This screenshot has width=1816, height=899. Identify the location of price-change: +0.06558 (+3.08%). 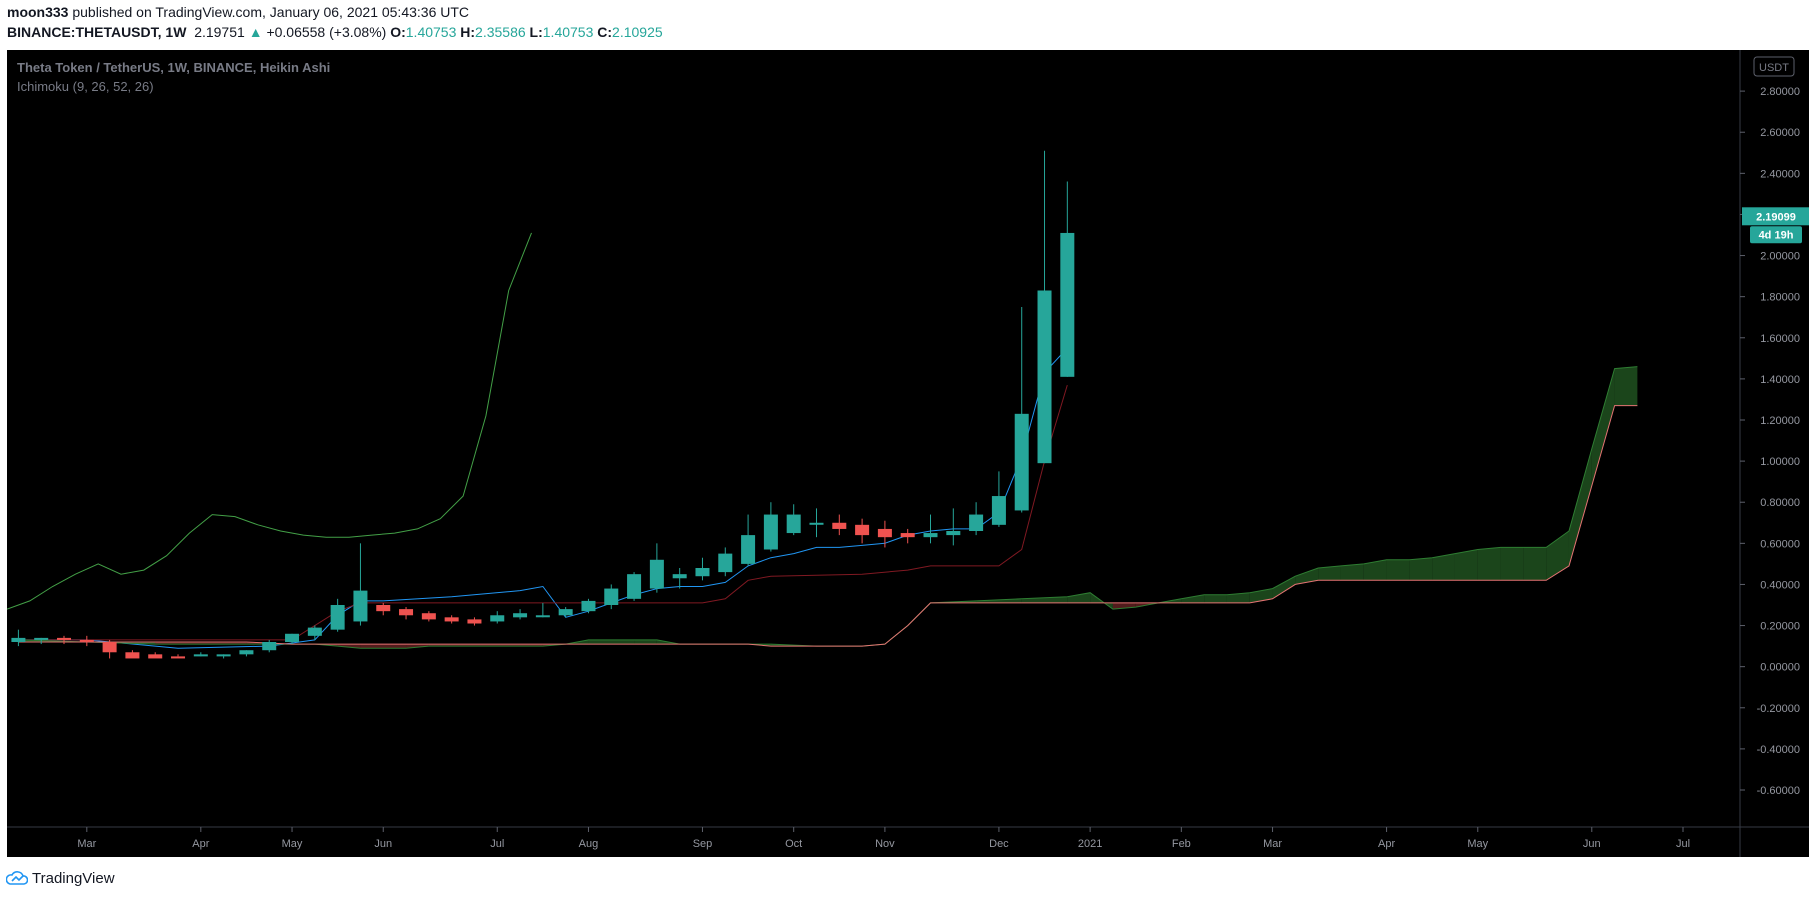
(326, 32).